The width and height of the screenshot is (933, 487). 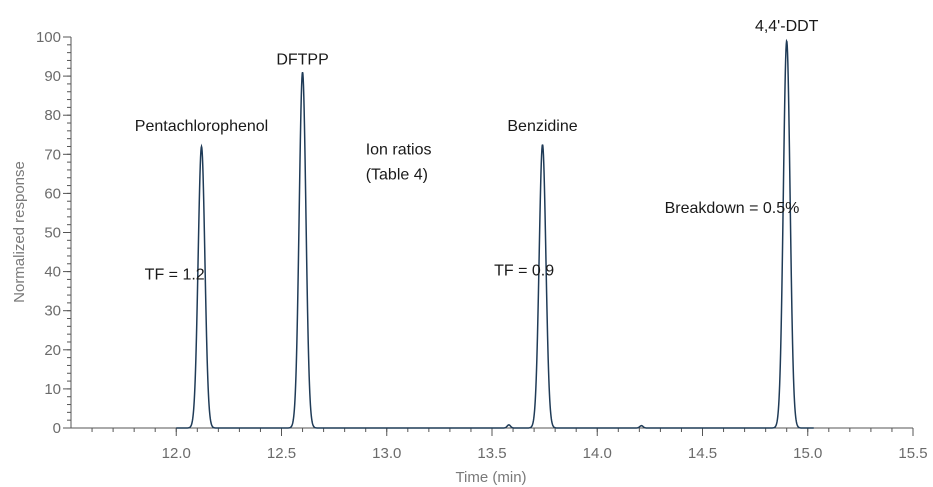 I want to click on breakdown-label: Breakdown = 0.5%, so click(x=732, y=208).